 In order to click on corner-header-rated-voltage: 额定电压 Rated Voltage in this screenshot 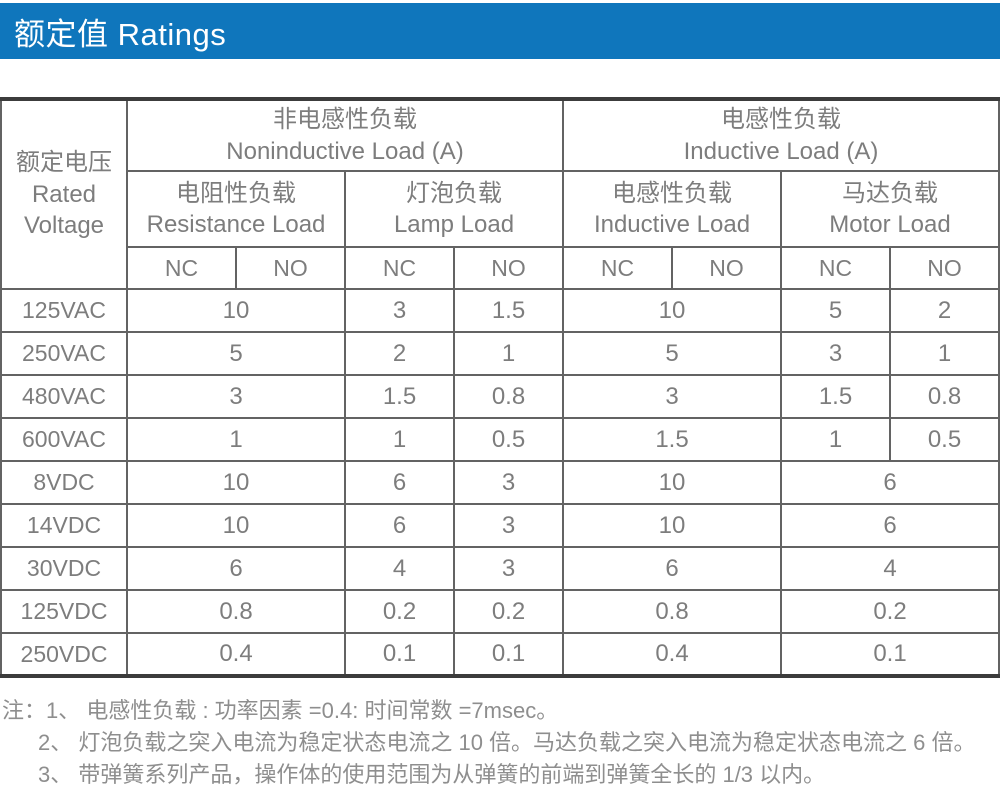, I will do `click(64, 194)`.